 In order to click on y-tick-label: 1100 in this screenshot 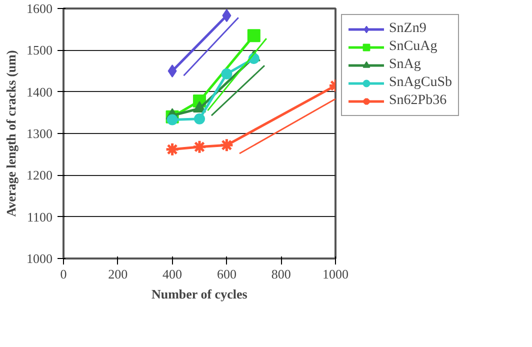, I will do `click(39, 216)`.